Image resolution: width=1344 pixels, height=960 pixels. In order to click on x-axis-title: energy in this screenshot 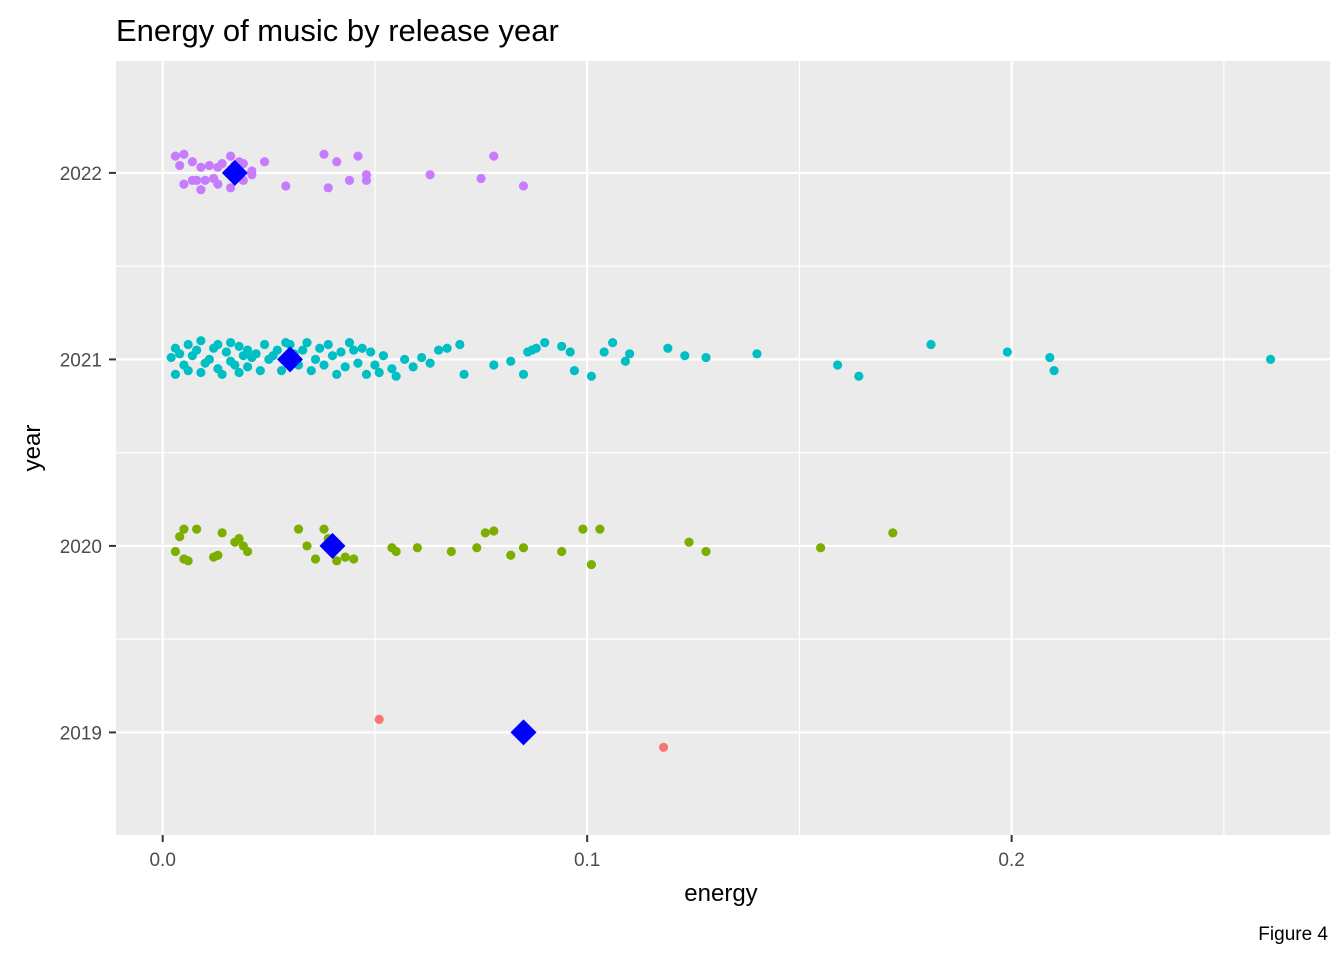, I will do `click(720, 893)`.